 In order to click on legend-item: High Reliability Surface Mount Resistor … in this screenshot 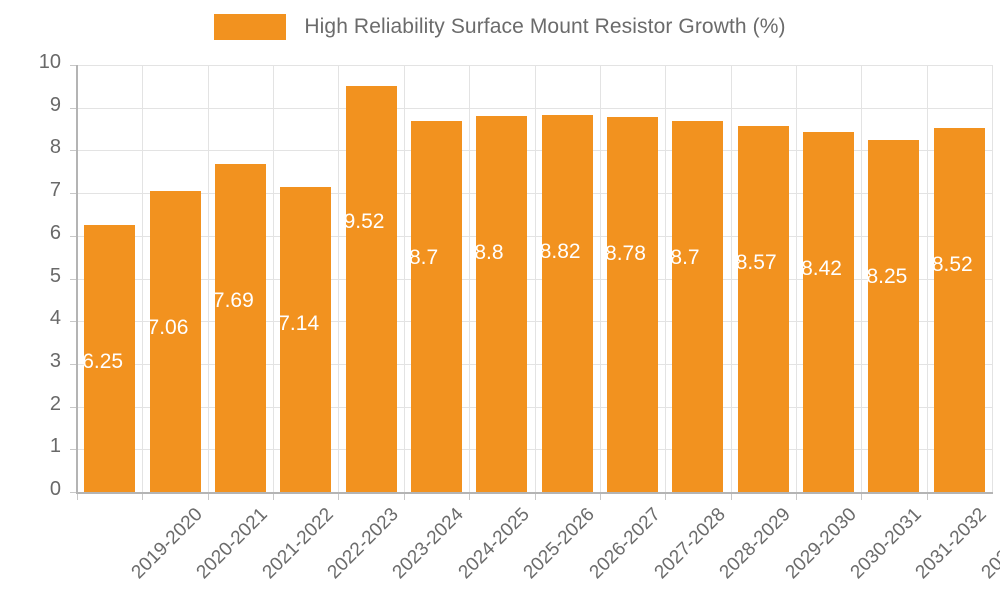, I will do `click(499, 27)`.